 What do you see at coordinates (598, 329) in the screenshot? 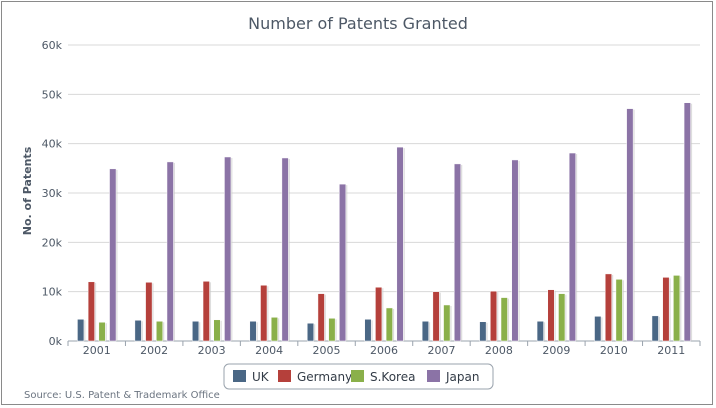
I see `bar-uk-2010` at bounding box center [598, 329].